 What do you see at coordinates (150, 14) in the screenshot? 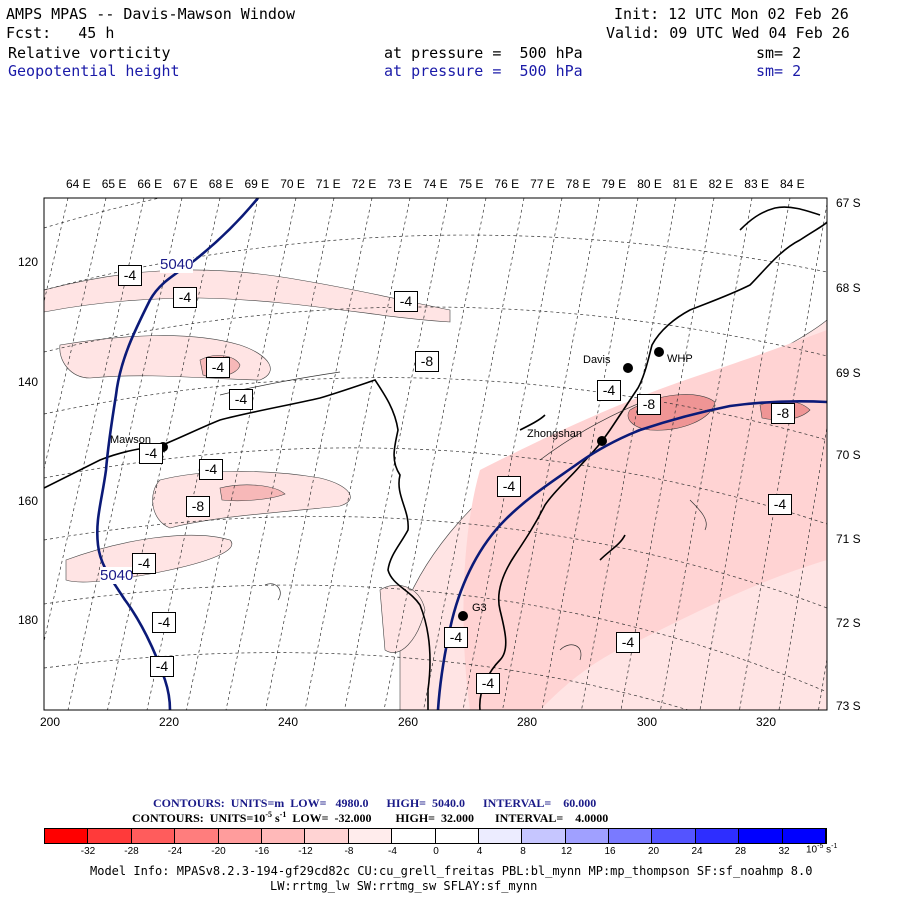
I see `chart-title: AMPS MPAS -- Davis-Mawson Window` at bounding box center [150, 14].